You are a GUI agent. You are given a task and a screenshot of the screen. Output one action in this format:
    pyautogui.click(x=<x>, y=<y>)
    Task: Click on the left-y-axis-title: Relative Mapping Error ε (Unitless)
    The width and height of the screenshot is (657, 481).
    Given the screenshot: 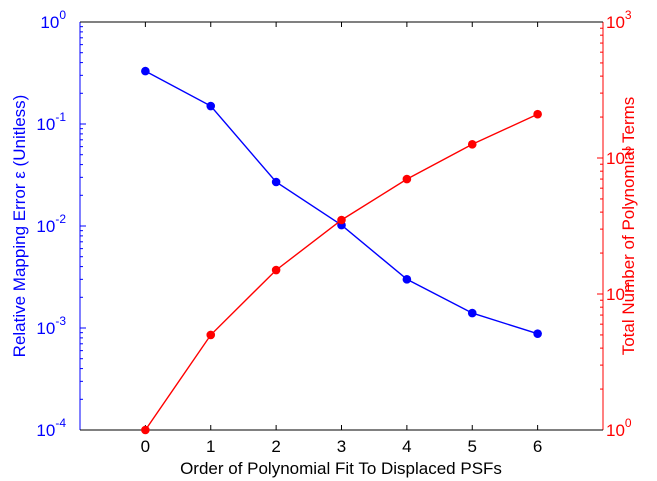 What is the action you would take?
    pyautogui.click(x=19, y=226)
    